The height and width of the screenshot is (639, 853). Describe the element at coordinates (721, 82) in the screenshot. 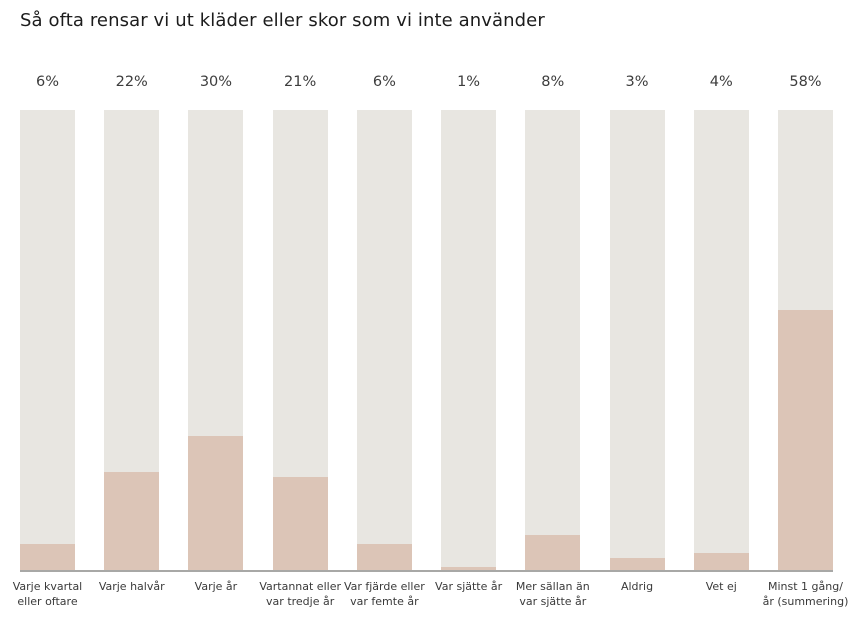

I see `bar-value-label: 4%` at that location.